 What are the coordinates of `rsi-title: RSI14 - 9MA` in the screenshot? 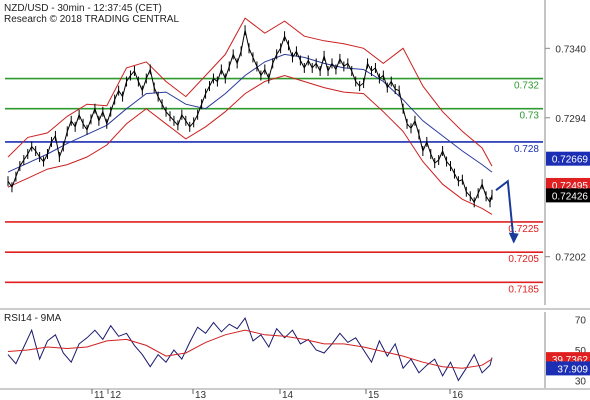 It's located at (33, 318).